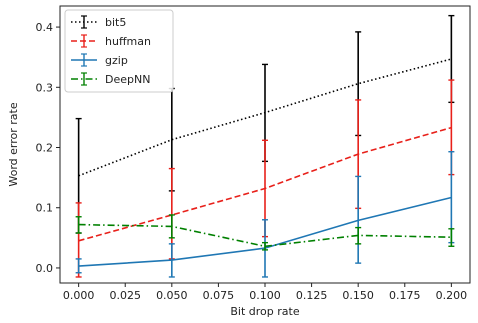 The image size is (478, 323). Describe the element at coordinates (265, 295) in the screenshot. I see `x-tick-label: 0.100` at that location.